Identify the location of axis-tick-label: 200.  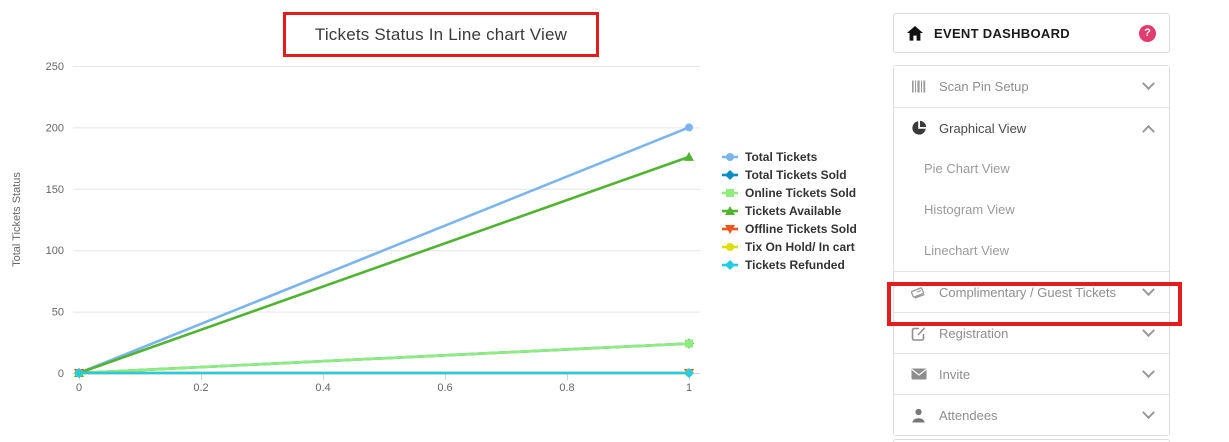
(55, 128).